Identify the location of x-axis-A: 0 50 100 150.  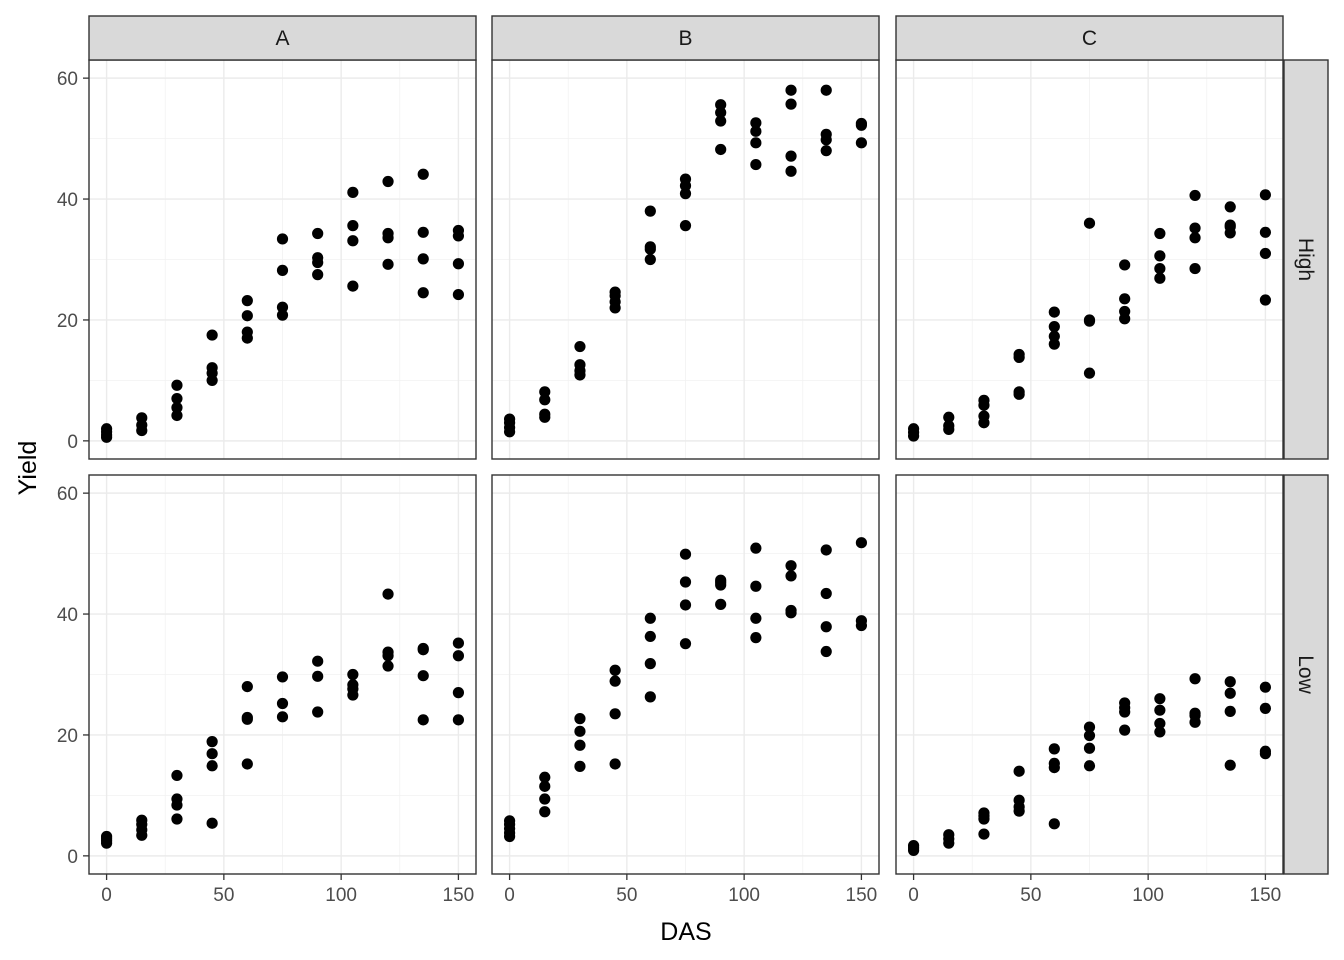
(287, 890).